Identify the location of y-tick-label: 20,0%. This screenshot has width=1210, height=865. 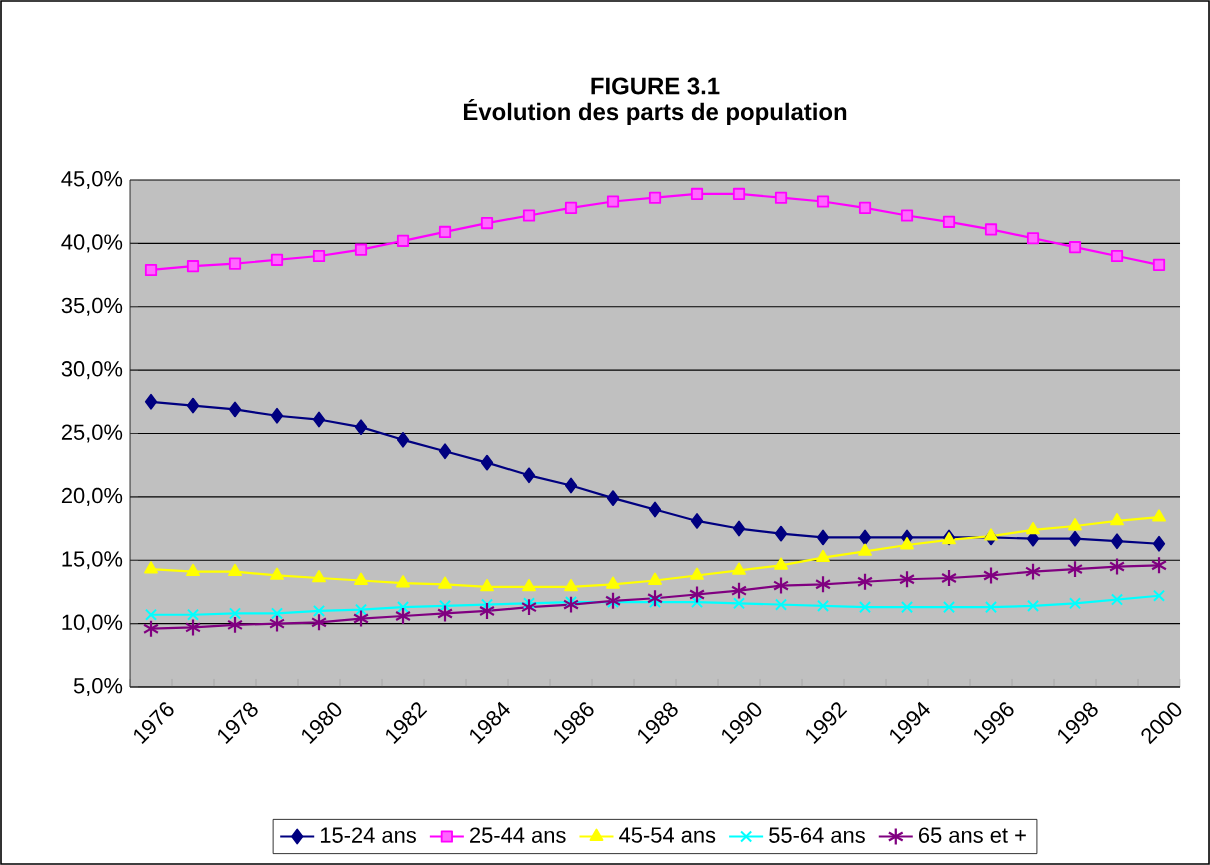
(92, 496).